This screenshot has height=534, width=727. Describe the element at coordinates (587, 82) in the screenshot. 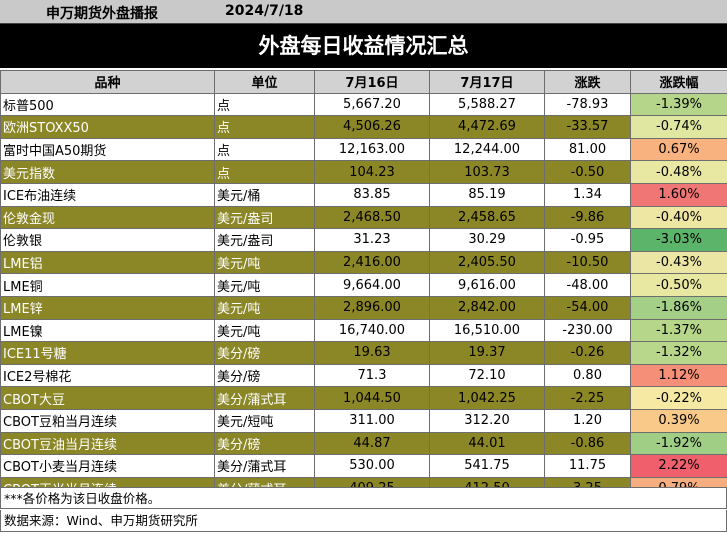

I see `col-header-change: 涨跌` at that location.